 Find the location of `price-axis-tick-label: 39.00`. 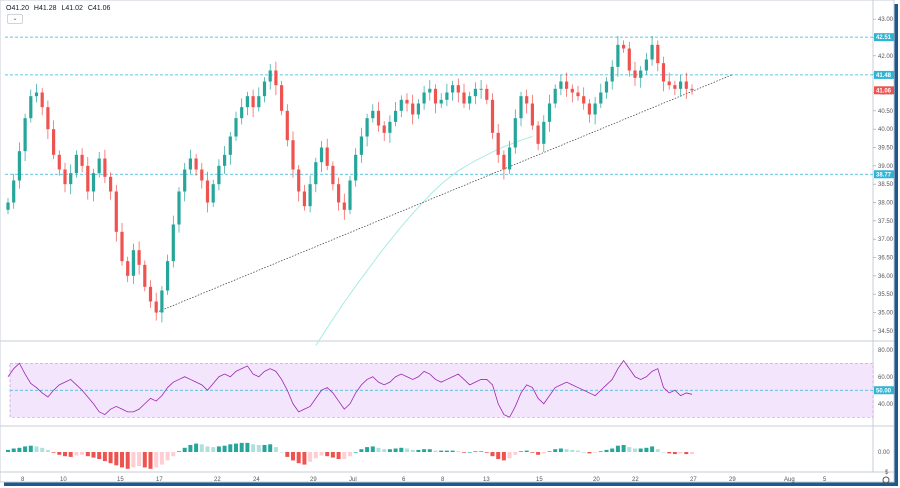

price-axis-tick-label: 39.00 is located at coordinates (886, 167).